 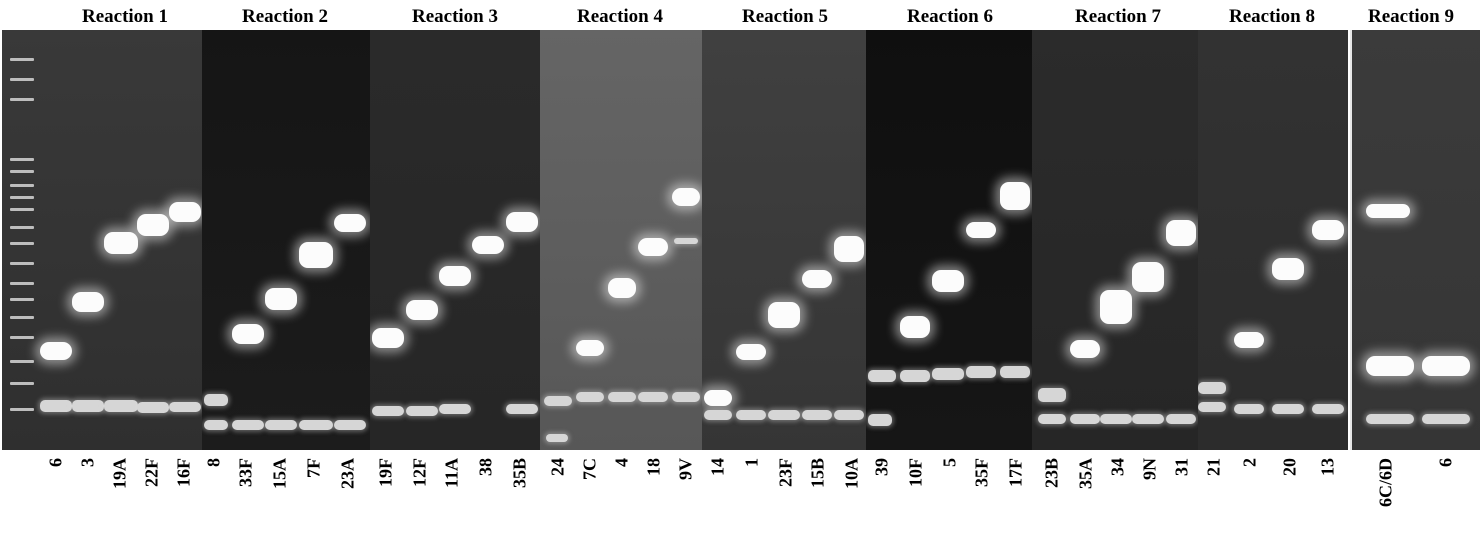 What do you see at coordinates (751, 462) in the screenshot?
I see `lane-label: 1` at bounding box center [751, 462].